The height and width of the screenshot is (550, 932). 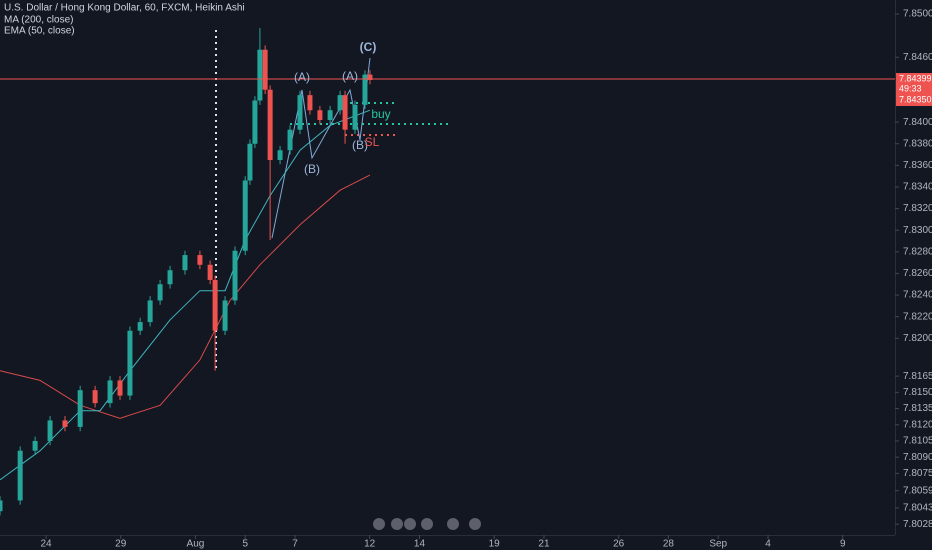 What do you see at coordinates (917, 338) in the screenshot?
I see `y-tick-label: 7.82000` at bounding box center [917, 338].